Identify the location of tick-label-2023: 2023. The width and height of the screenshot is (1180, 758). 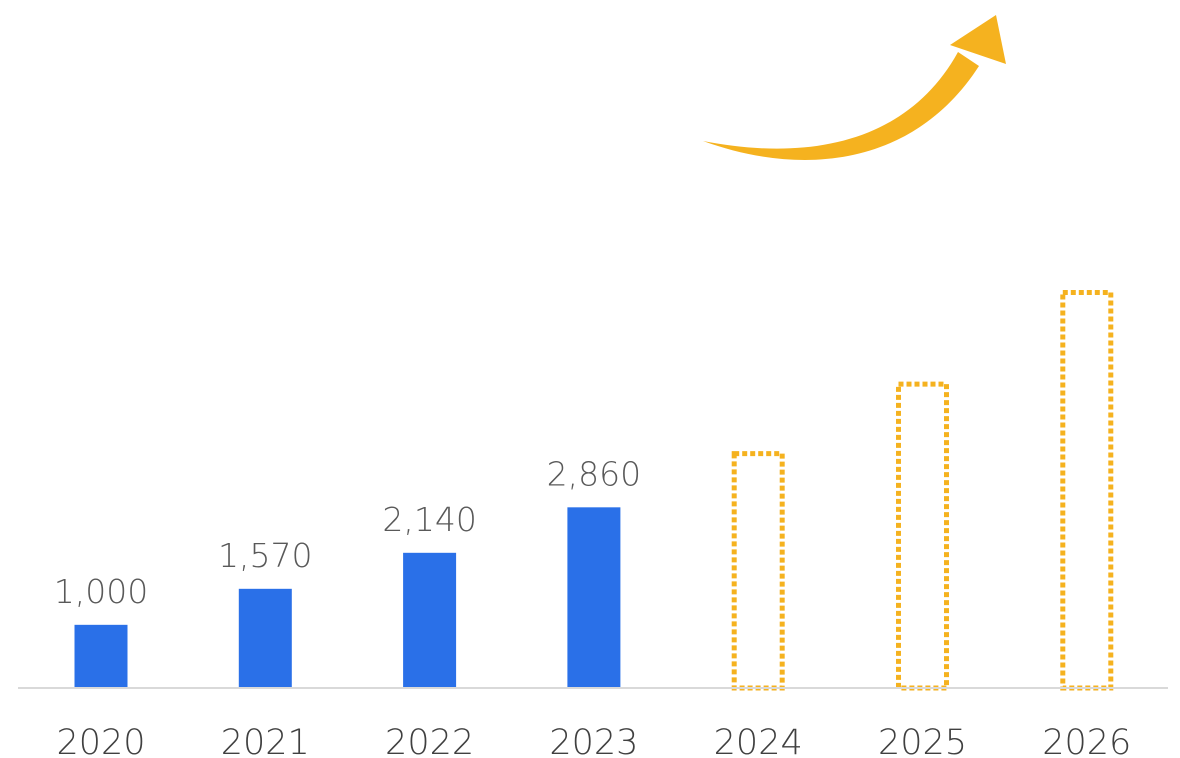
(593, 740).